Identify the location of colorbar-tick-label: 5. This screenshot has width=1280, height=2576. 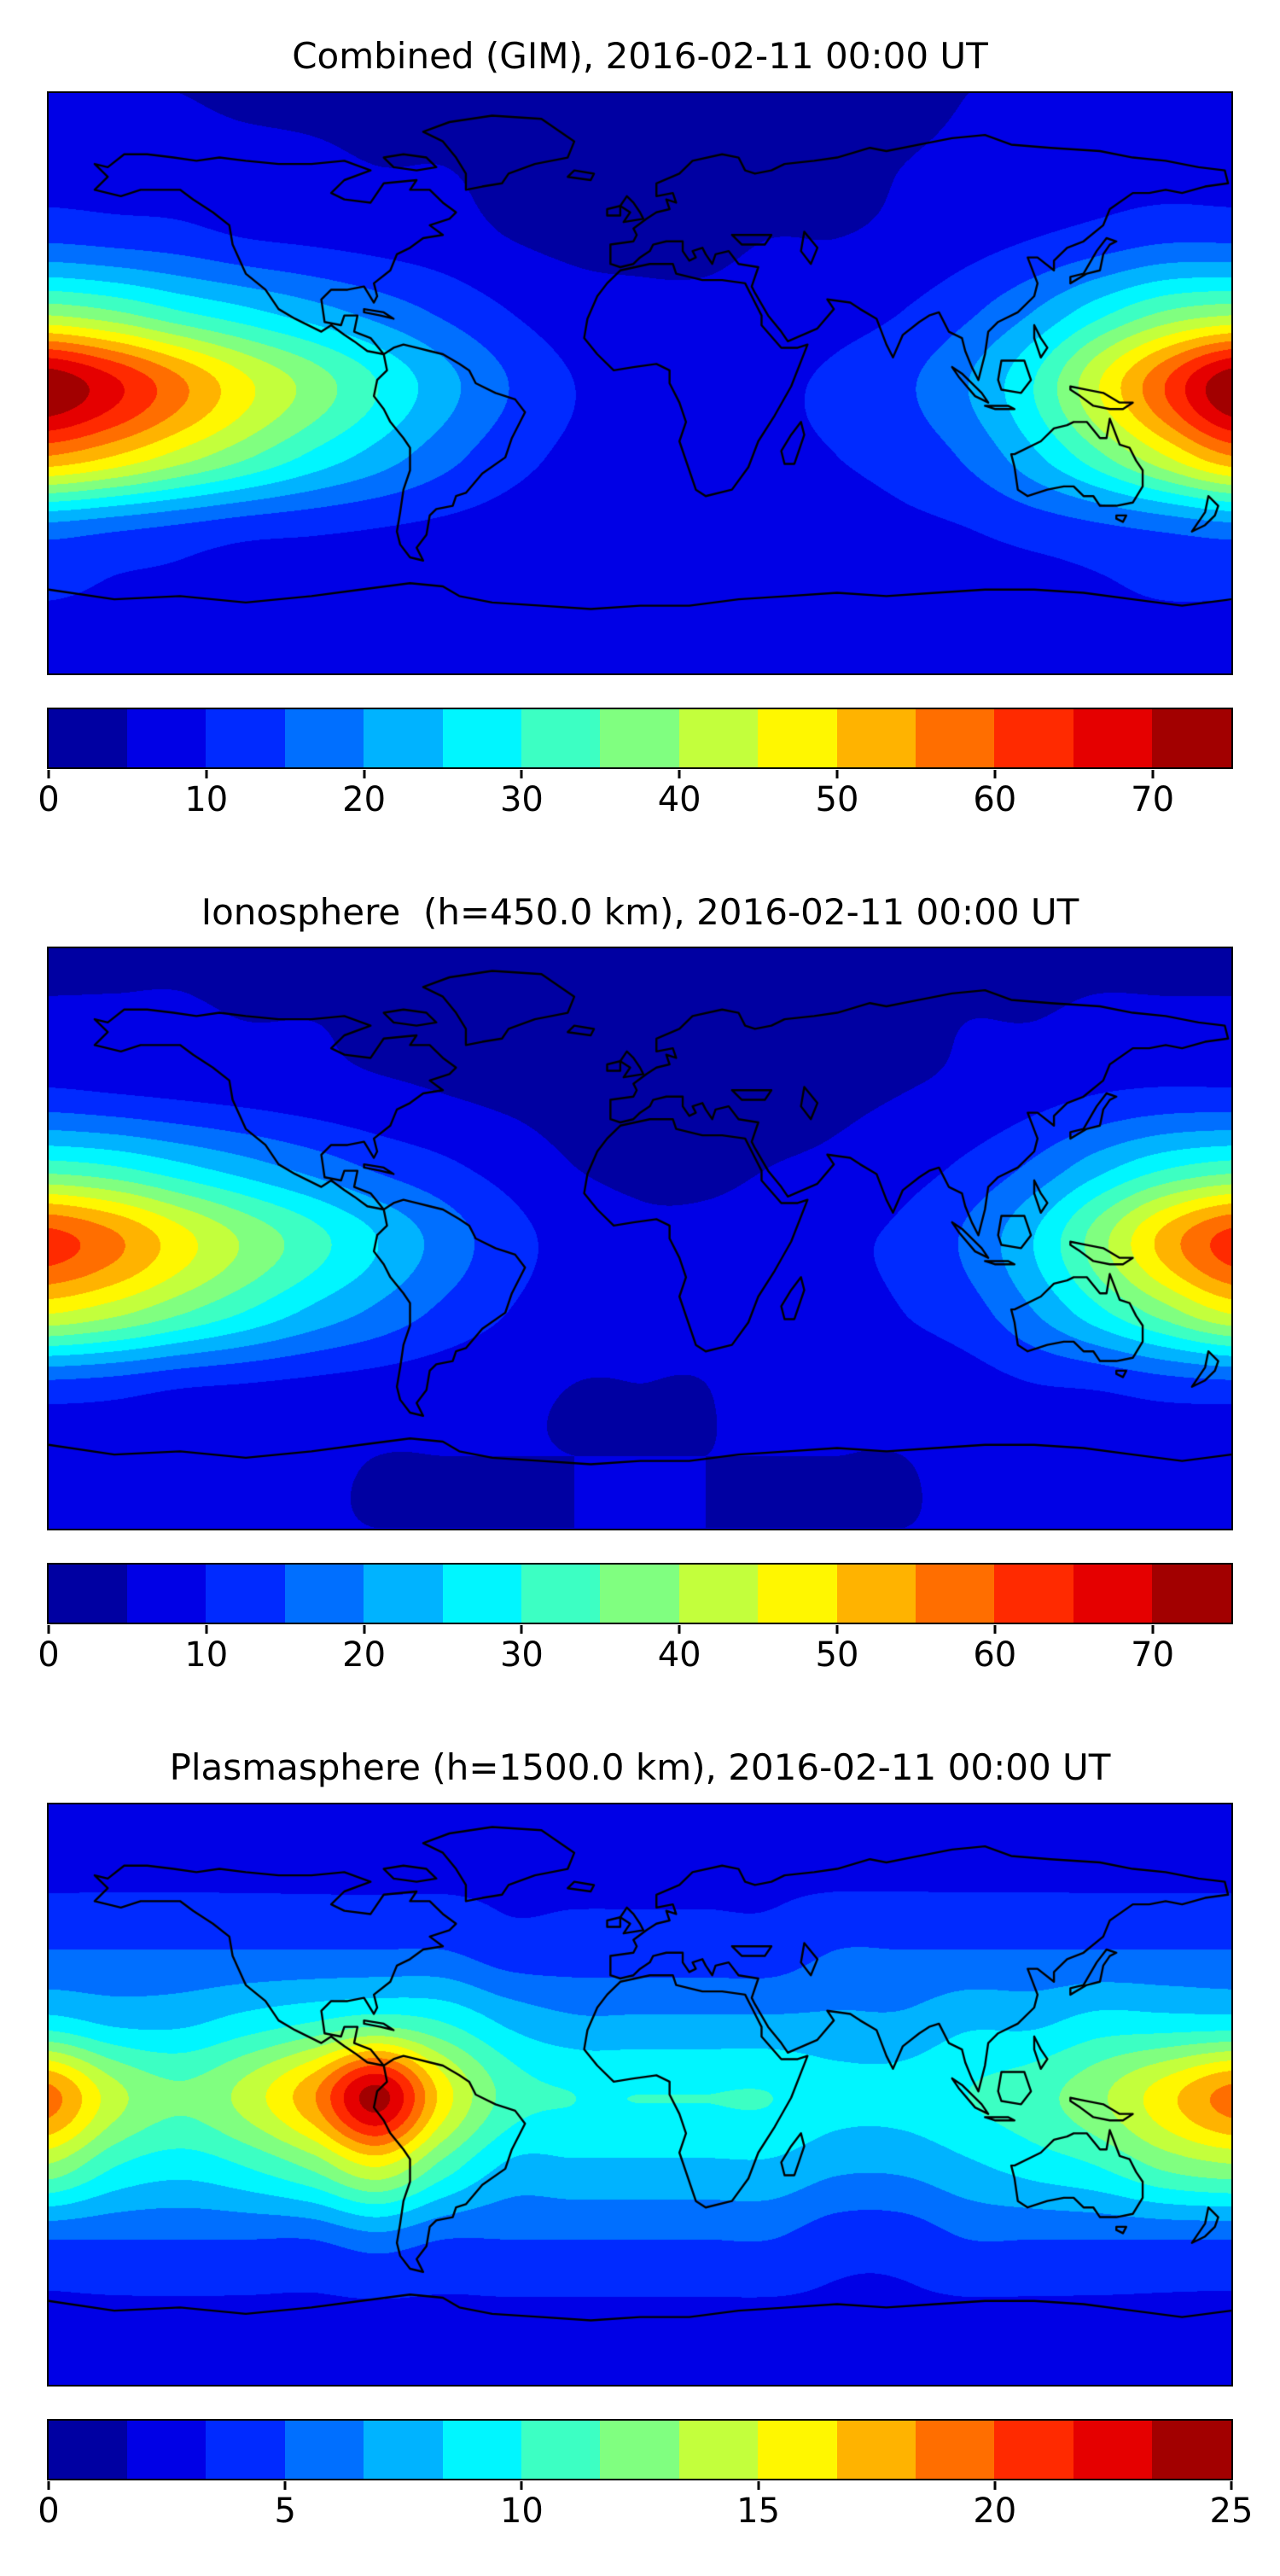
(285, 2511).